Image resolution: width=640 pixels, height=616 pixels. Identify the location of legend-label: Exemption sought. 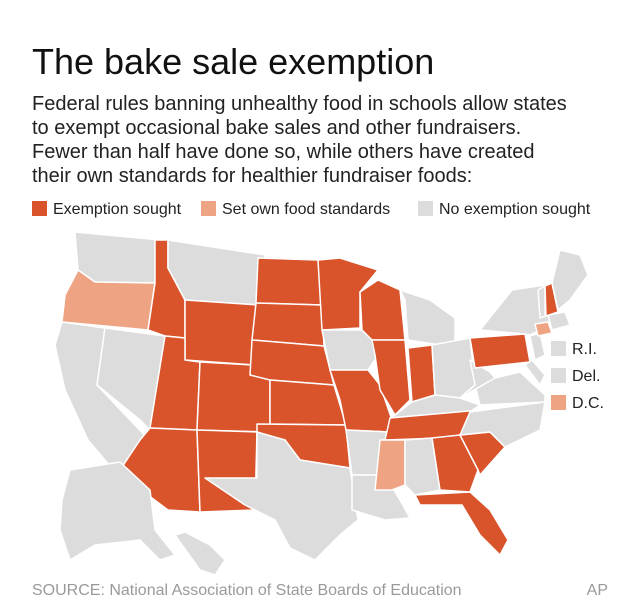
(117, 209).